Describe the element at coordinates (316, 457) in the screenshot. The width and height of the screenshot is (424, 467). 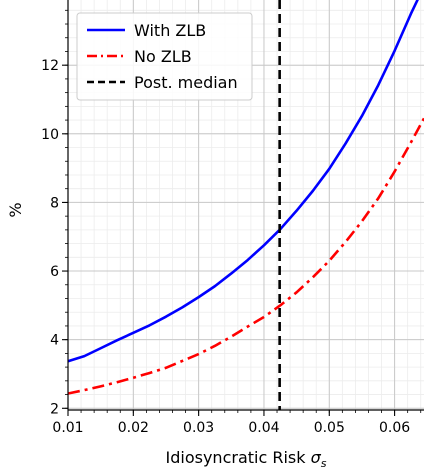
I see `x-axis-label-symbol: σ` at that location.